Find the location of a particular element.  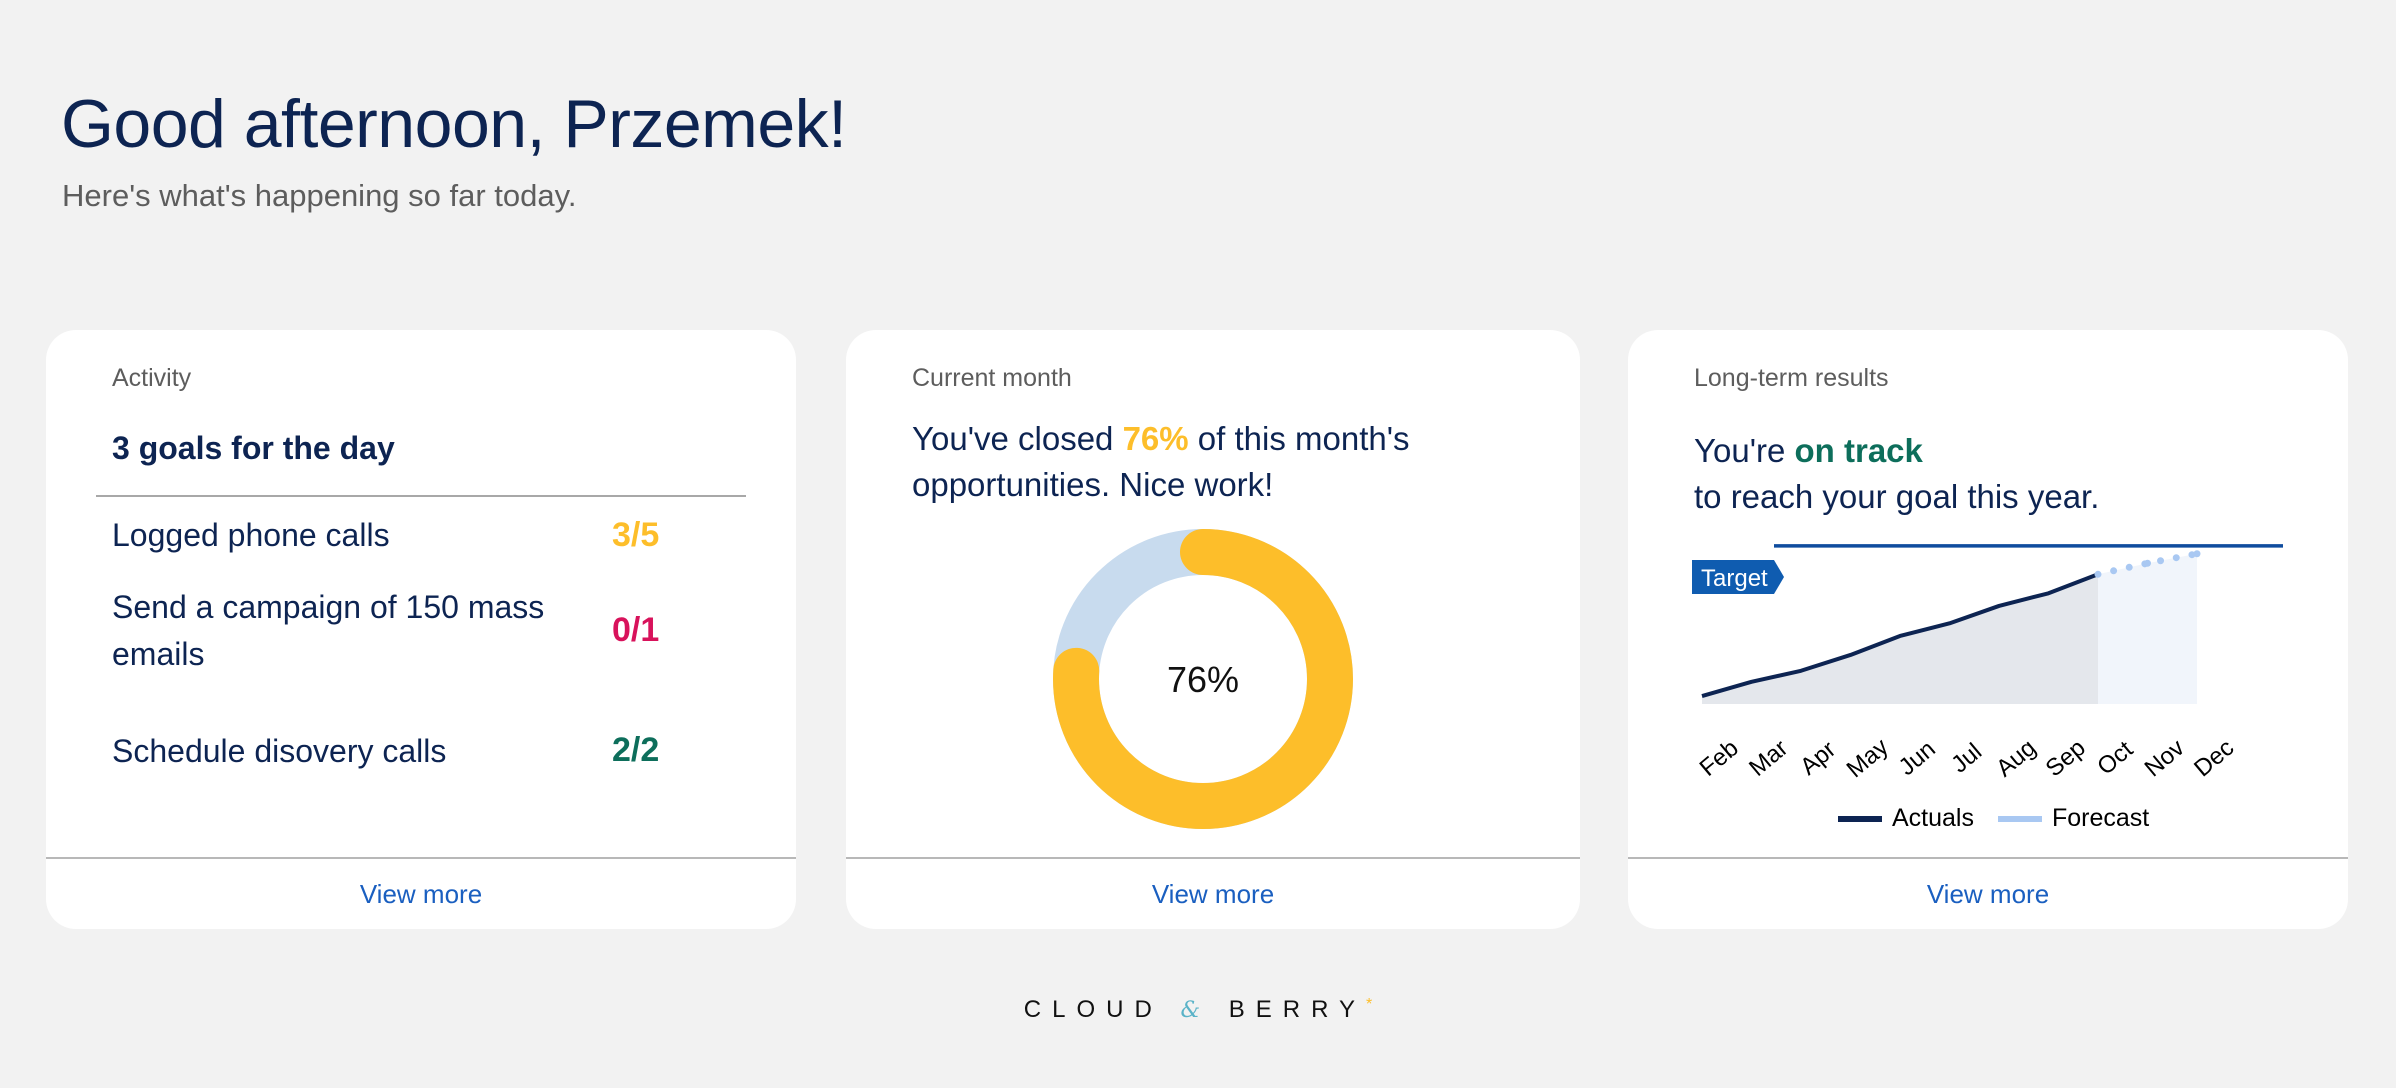

progress-donut-chart: 76% is located at coordinates (1203, 679).